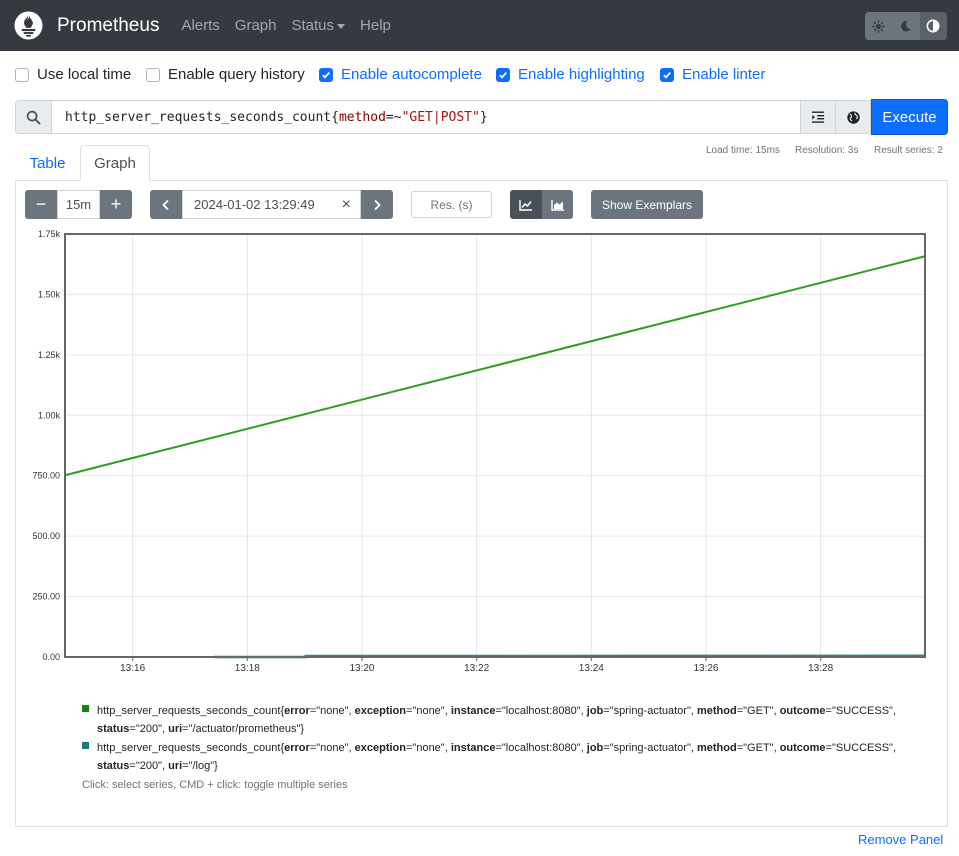 The width and height of the screenshot is (959, 856). I want to click on globe-icon, so click(853, 117).